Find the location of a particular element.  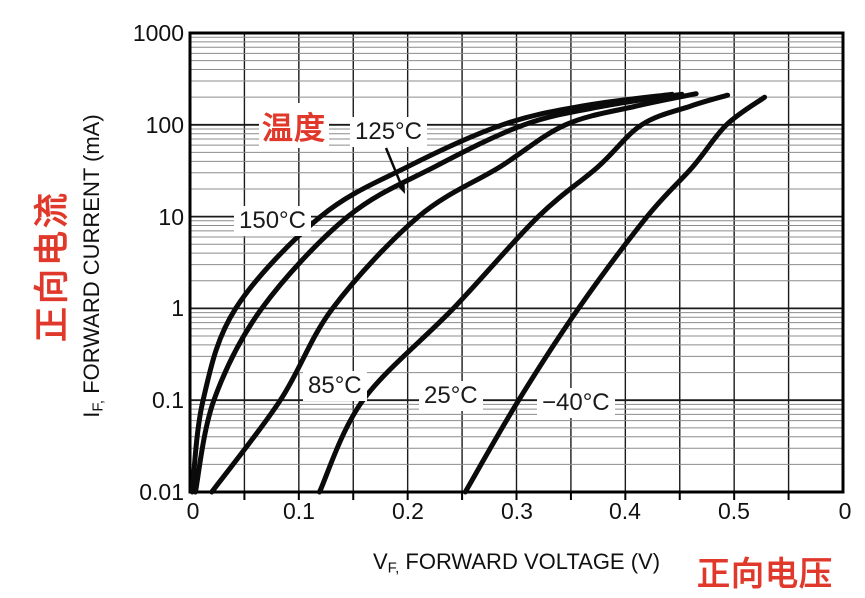

curve-label-25c: 25°C is located at coordinates (451, 396).